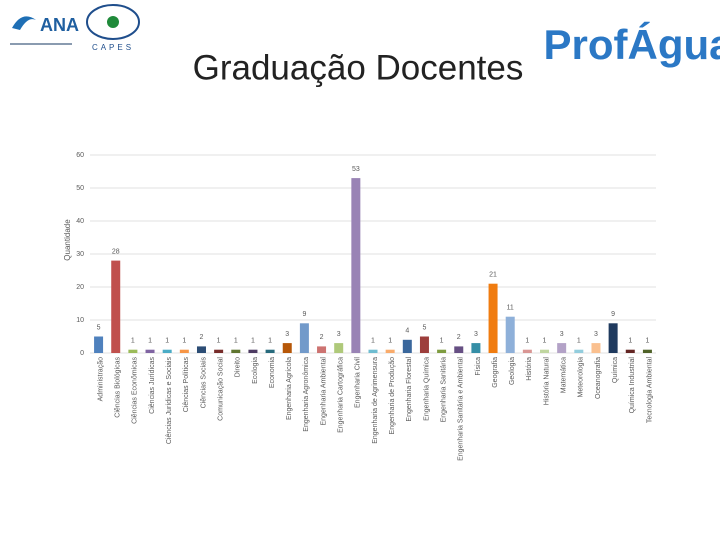 This screenshot has width=720, height=540. I want to click on x-tick-label: Ciências Econômicas, so click(135, 390).